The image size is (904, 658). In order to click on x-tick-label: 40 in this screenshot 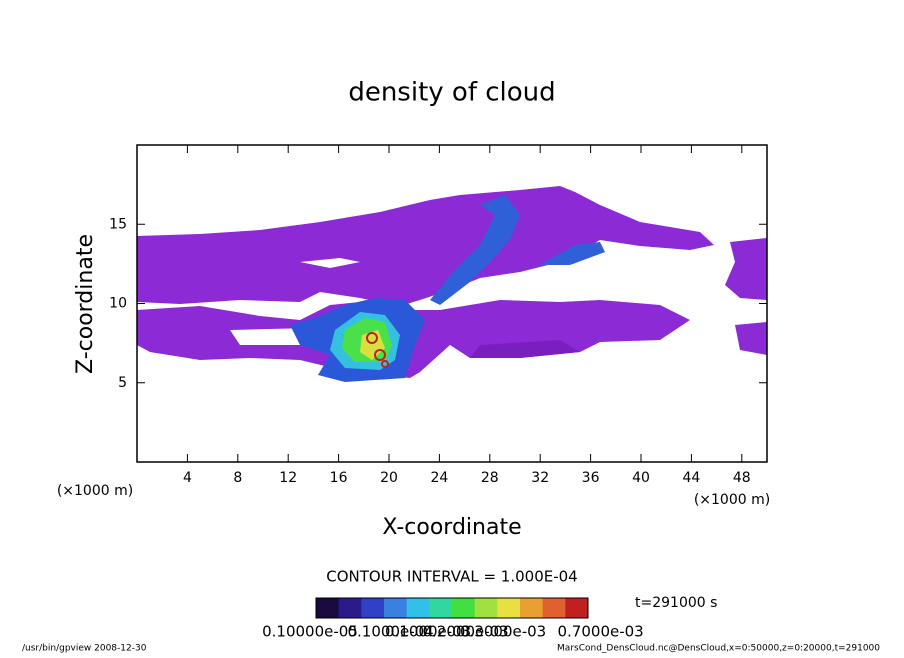, I will do `click(641, 478)`.